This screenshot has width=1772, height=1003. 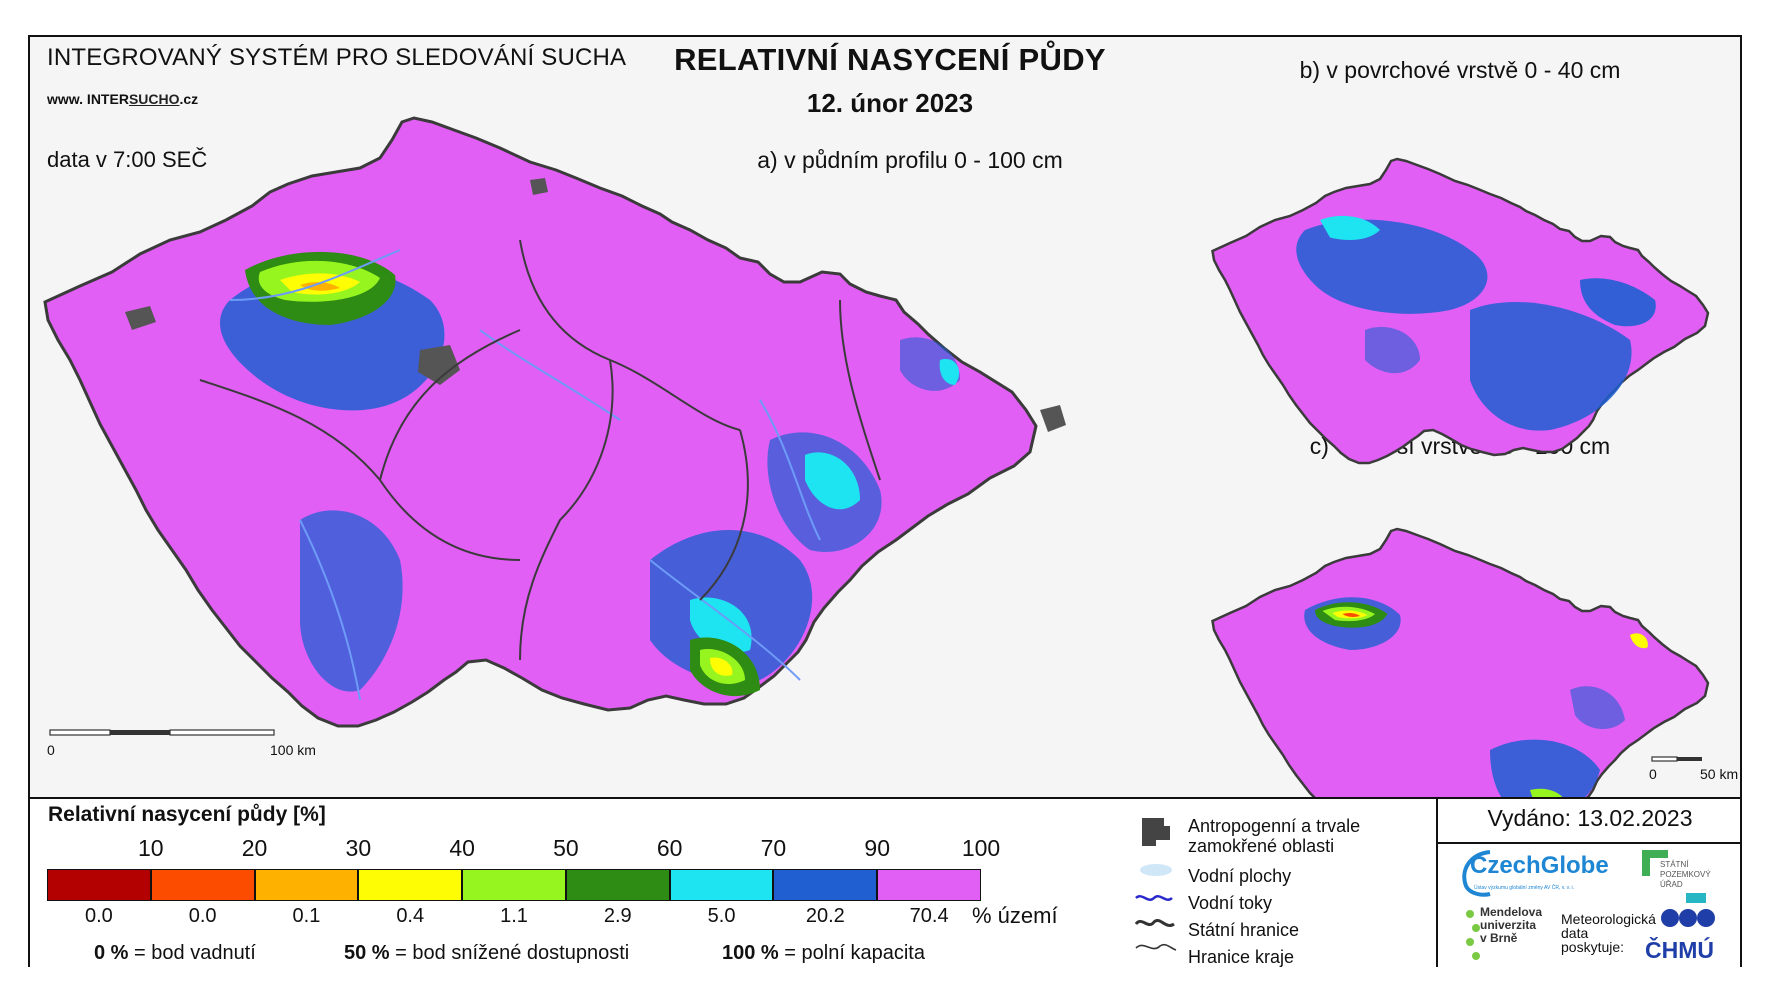 I want to click on key-icons, so click(x=1155, y=884).